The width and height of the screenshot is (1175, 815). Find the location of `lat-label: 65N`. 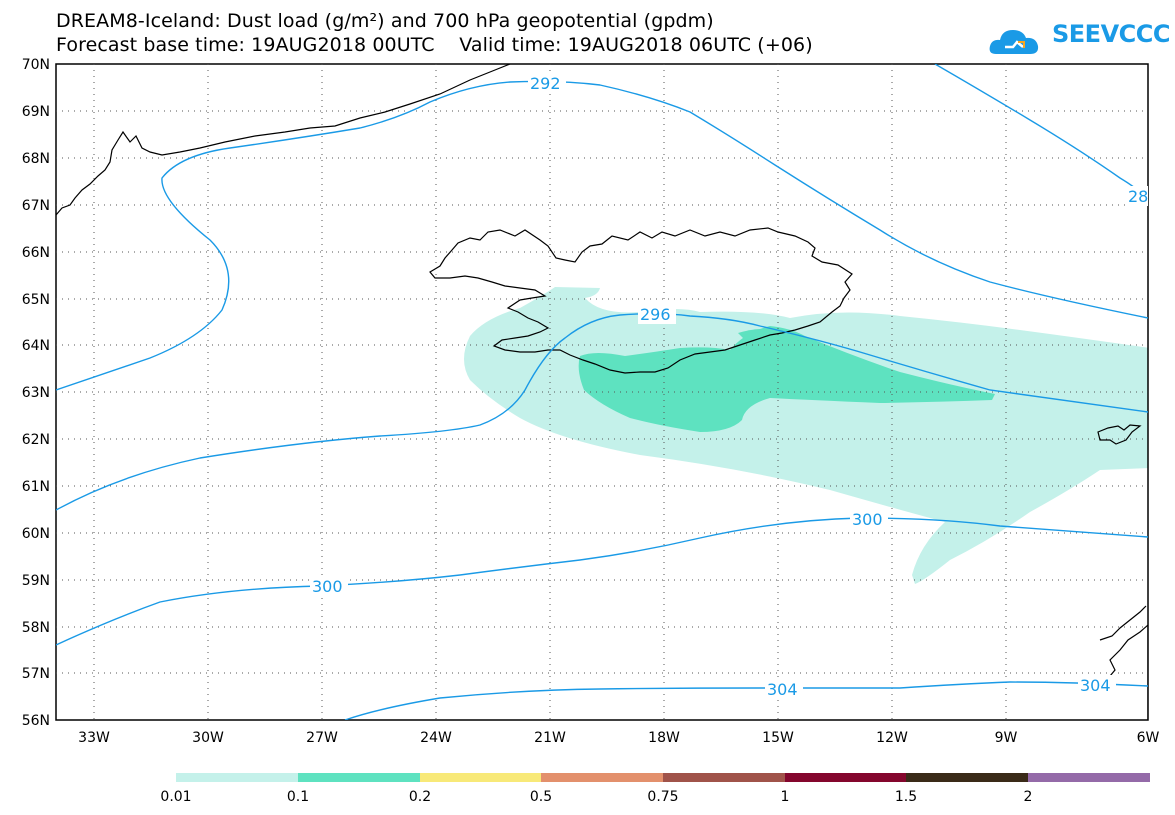

lat-label: 65N is located at coordinates (36, 300).